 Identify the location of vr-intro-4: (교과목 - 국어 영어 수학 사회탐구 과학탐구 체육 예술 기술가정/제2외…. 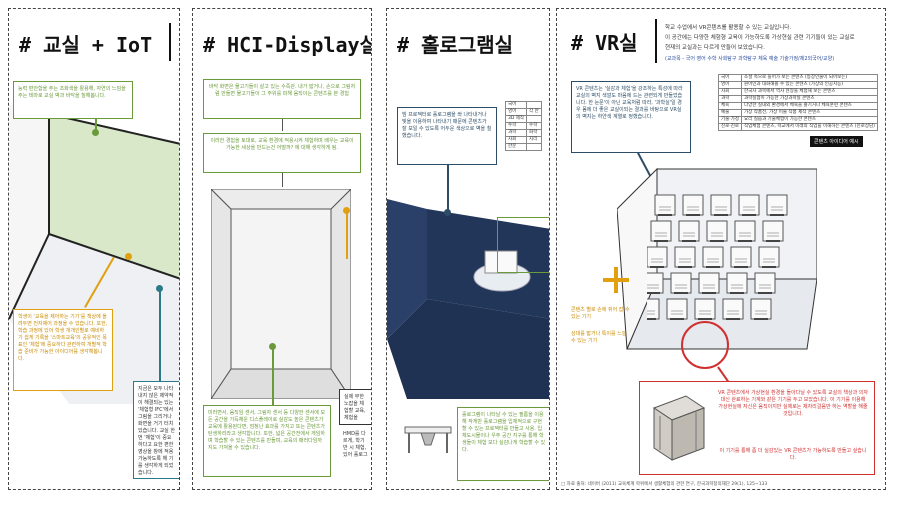
(750, 59).